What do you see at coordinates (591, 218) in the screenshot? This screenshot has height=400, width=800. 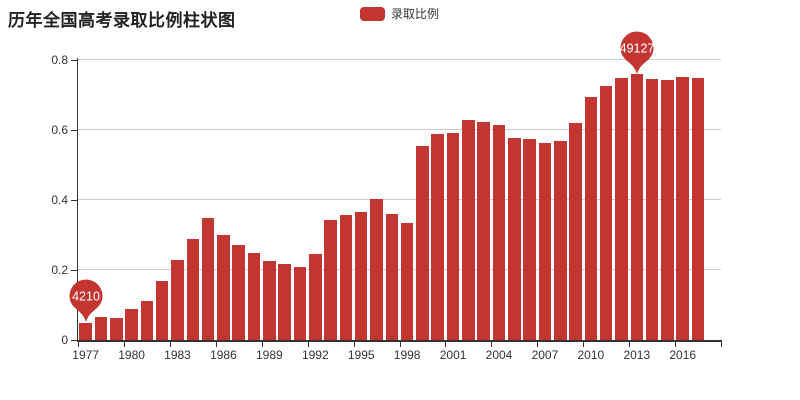 I see `bar-2010` at bounding box center [591, 218].